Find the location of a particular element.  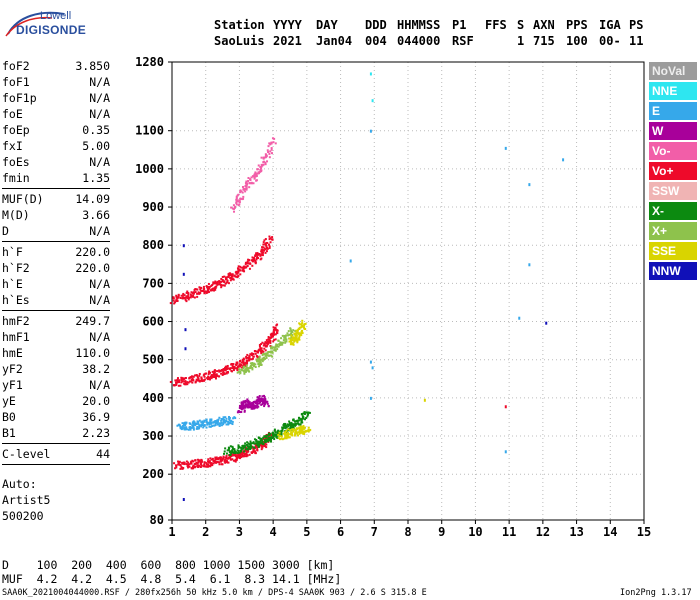

legend-item: NoVal is located at coordinates (673, 71).